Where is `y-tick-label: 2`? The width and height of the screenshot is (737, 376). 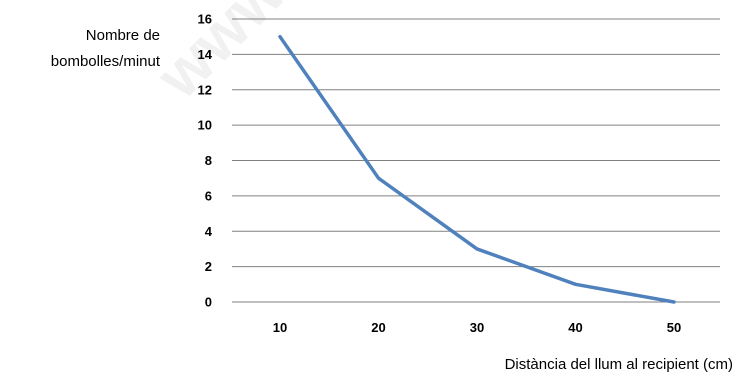
y-tick-label: 2 is located at coordinates (208, 266).